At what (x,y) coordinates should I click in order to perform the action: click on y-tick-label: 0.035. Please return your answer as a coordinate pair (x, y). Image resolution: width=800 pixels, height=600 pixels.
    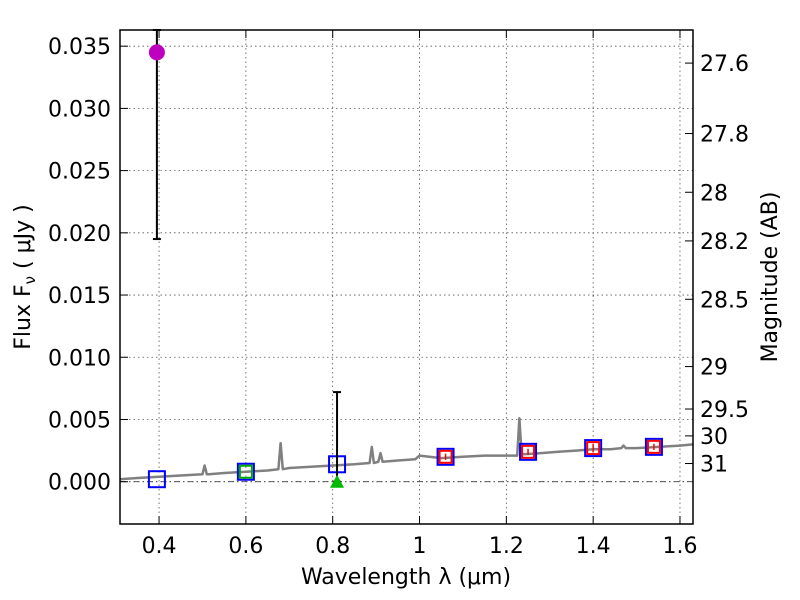
    Looking at the image, I should click on (79, 47).